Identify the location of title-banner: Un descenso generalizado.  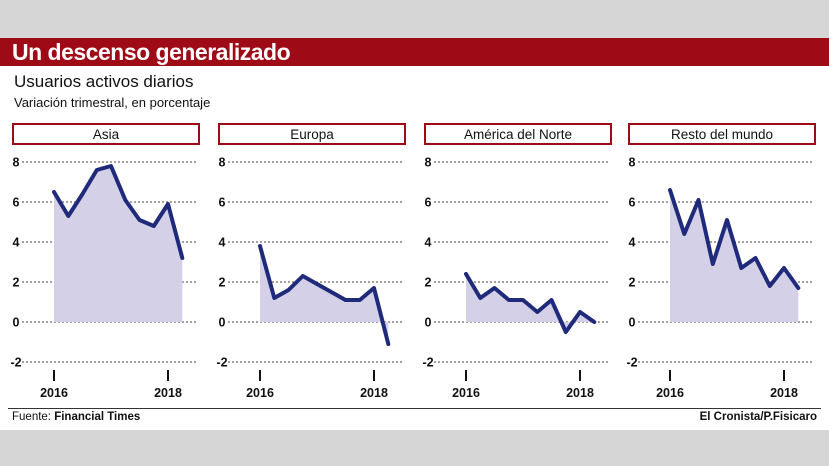
(414, 52).